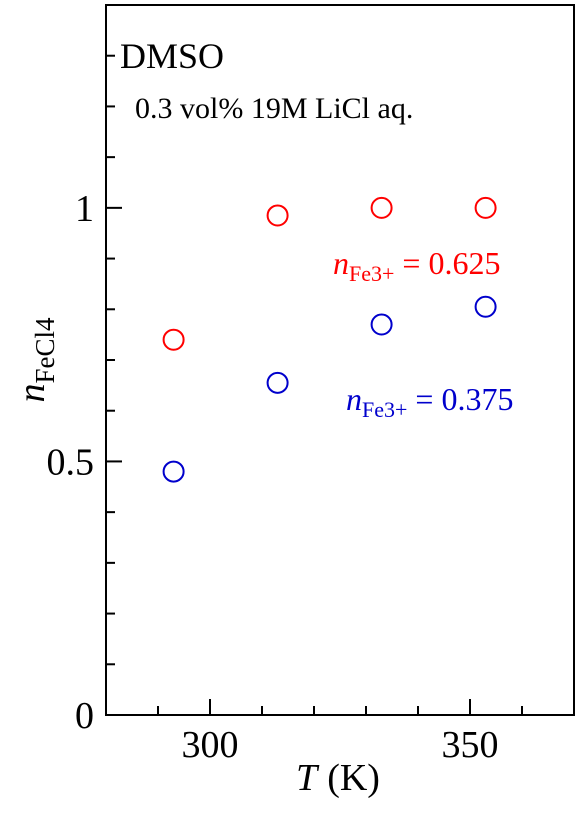 This screenshot has height=815, width=581. I want to click on y-ticks, so click(114, 360).